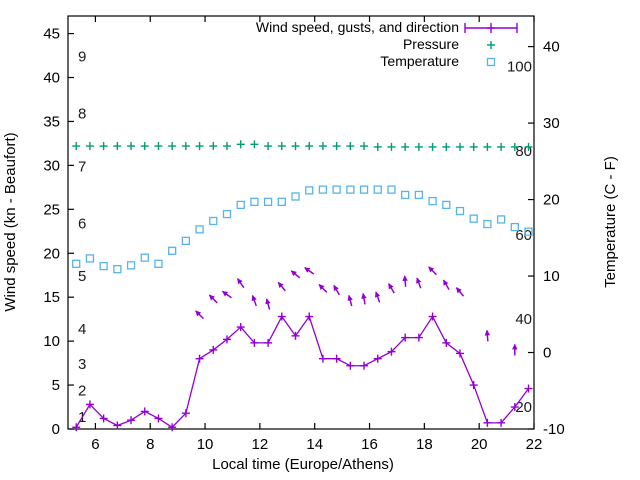 Image resolution: width=640 pixels, height=480 pixels. What do you see at coordinates (51, 78) in the screenshot?
I see `y-tick-label: 40` at bounding box center [51, 78].